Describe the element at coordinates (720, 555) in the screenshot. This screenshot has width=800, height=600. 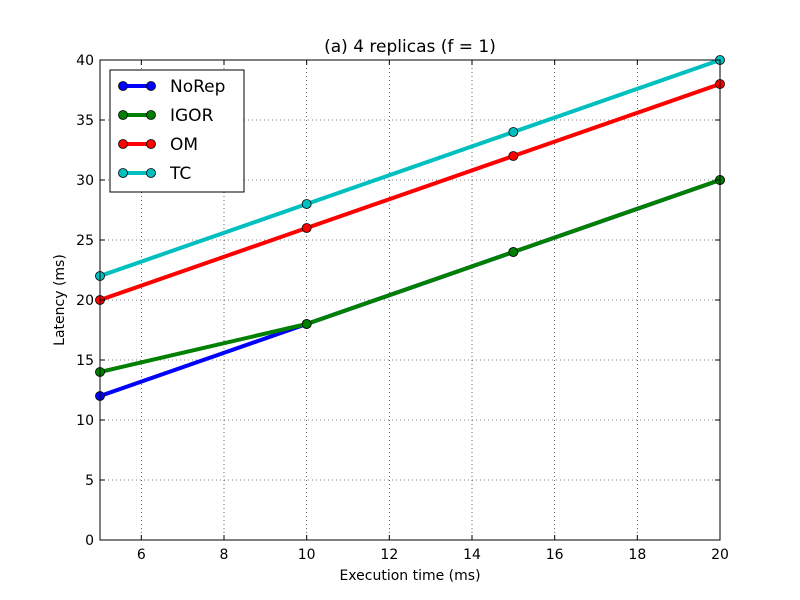
I see `x-tick-label: 20` at that location.